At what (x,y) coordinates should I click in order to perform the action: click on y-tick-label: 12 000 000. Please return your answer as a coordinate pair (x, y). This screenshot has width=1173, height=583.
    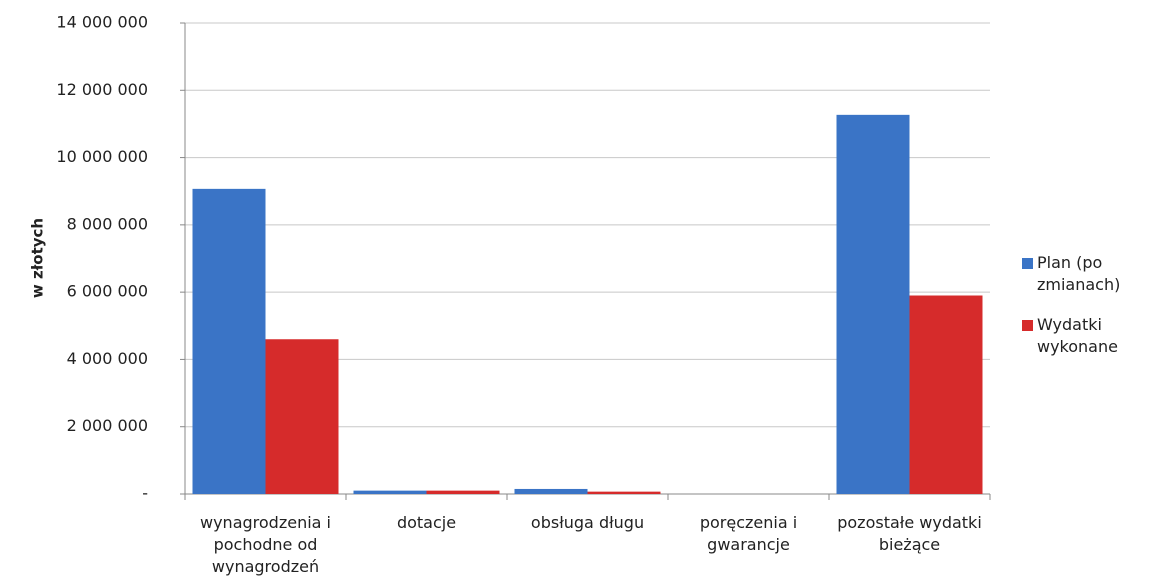
    Looking at the image, I should click on (102, 89).